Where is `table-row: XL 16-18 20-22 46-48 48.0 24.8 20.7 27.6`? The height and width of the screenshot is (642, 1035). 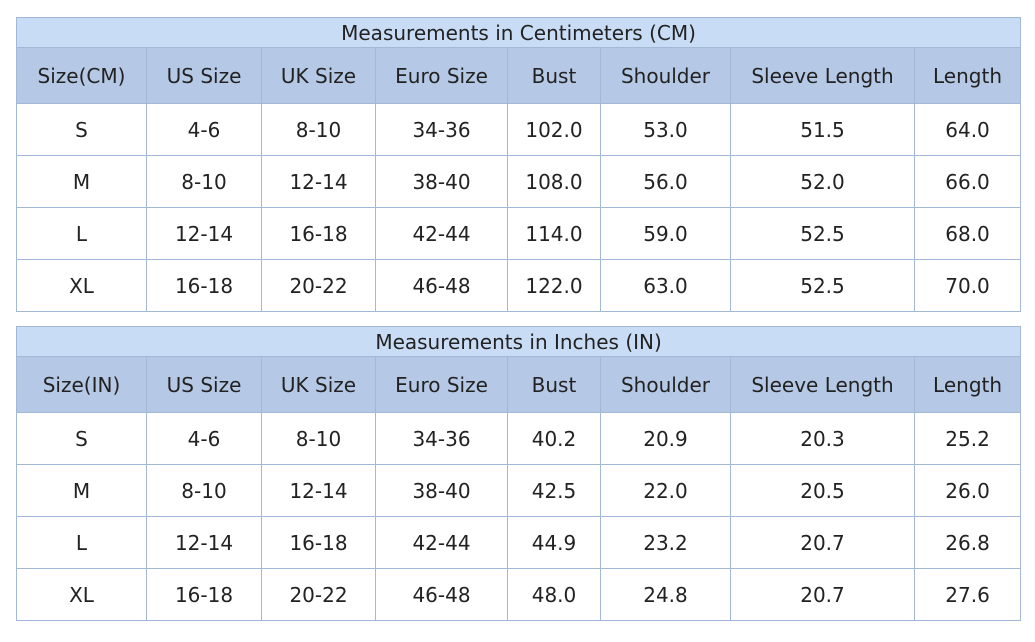 table-row: XL 16-18 20-22 46-48 48.0 24.8 20.7 27.6 is located at coordinates (519, 594).